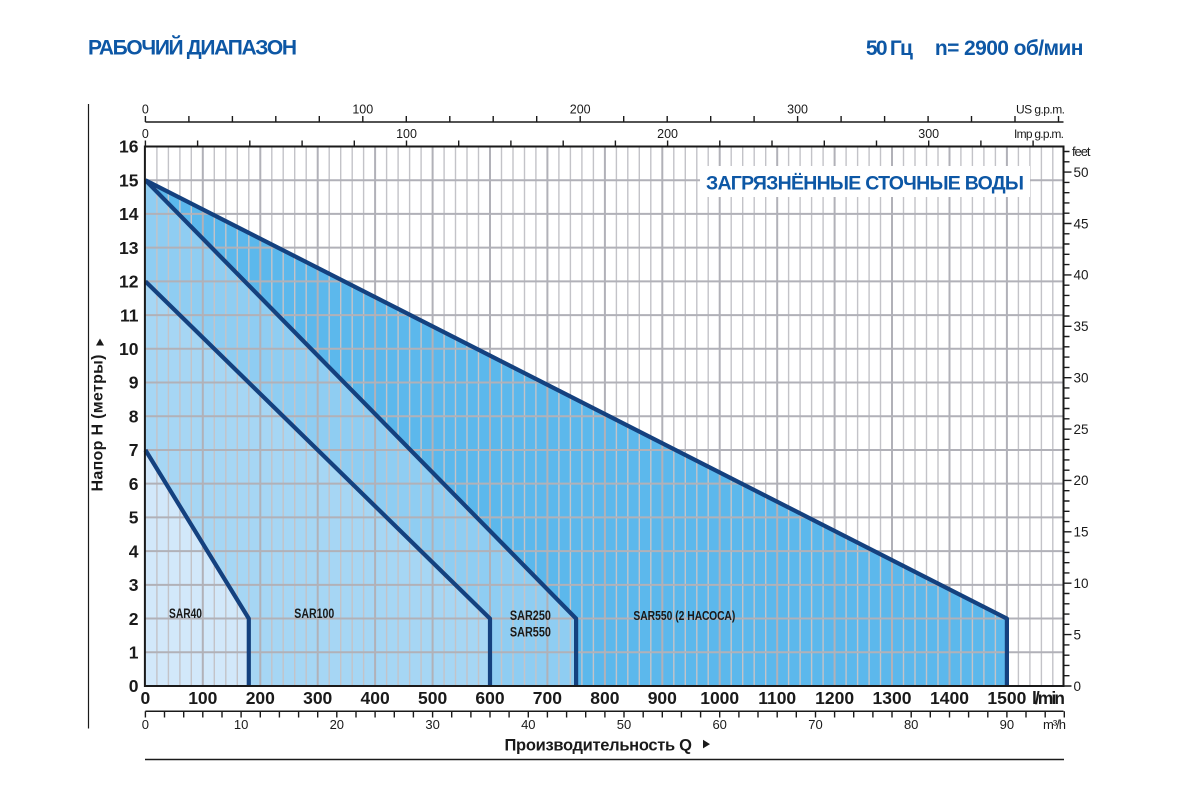  What do you see at coordinates (129, 214) in the screenshot?
I see `svg-text: 14` at bounding box center [129, 214].